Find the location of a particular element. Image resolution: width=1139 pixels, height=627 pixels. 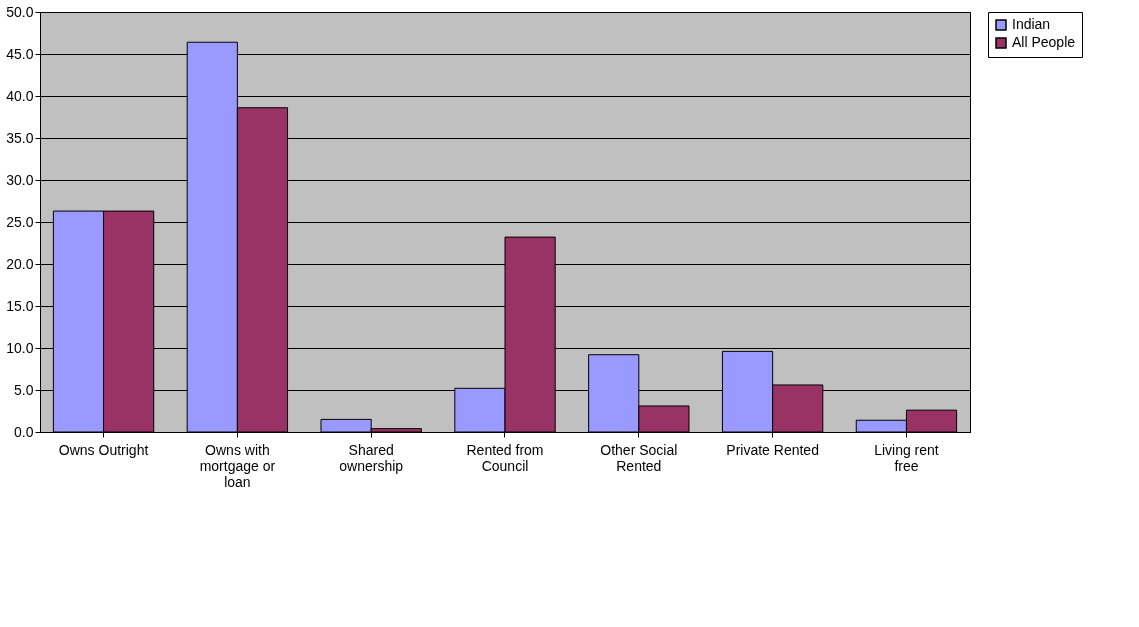

y-tick-label: 15.0 is located at coordinates (20, 305).